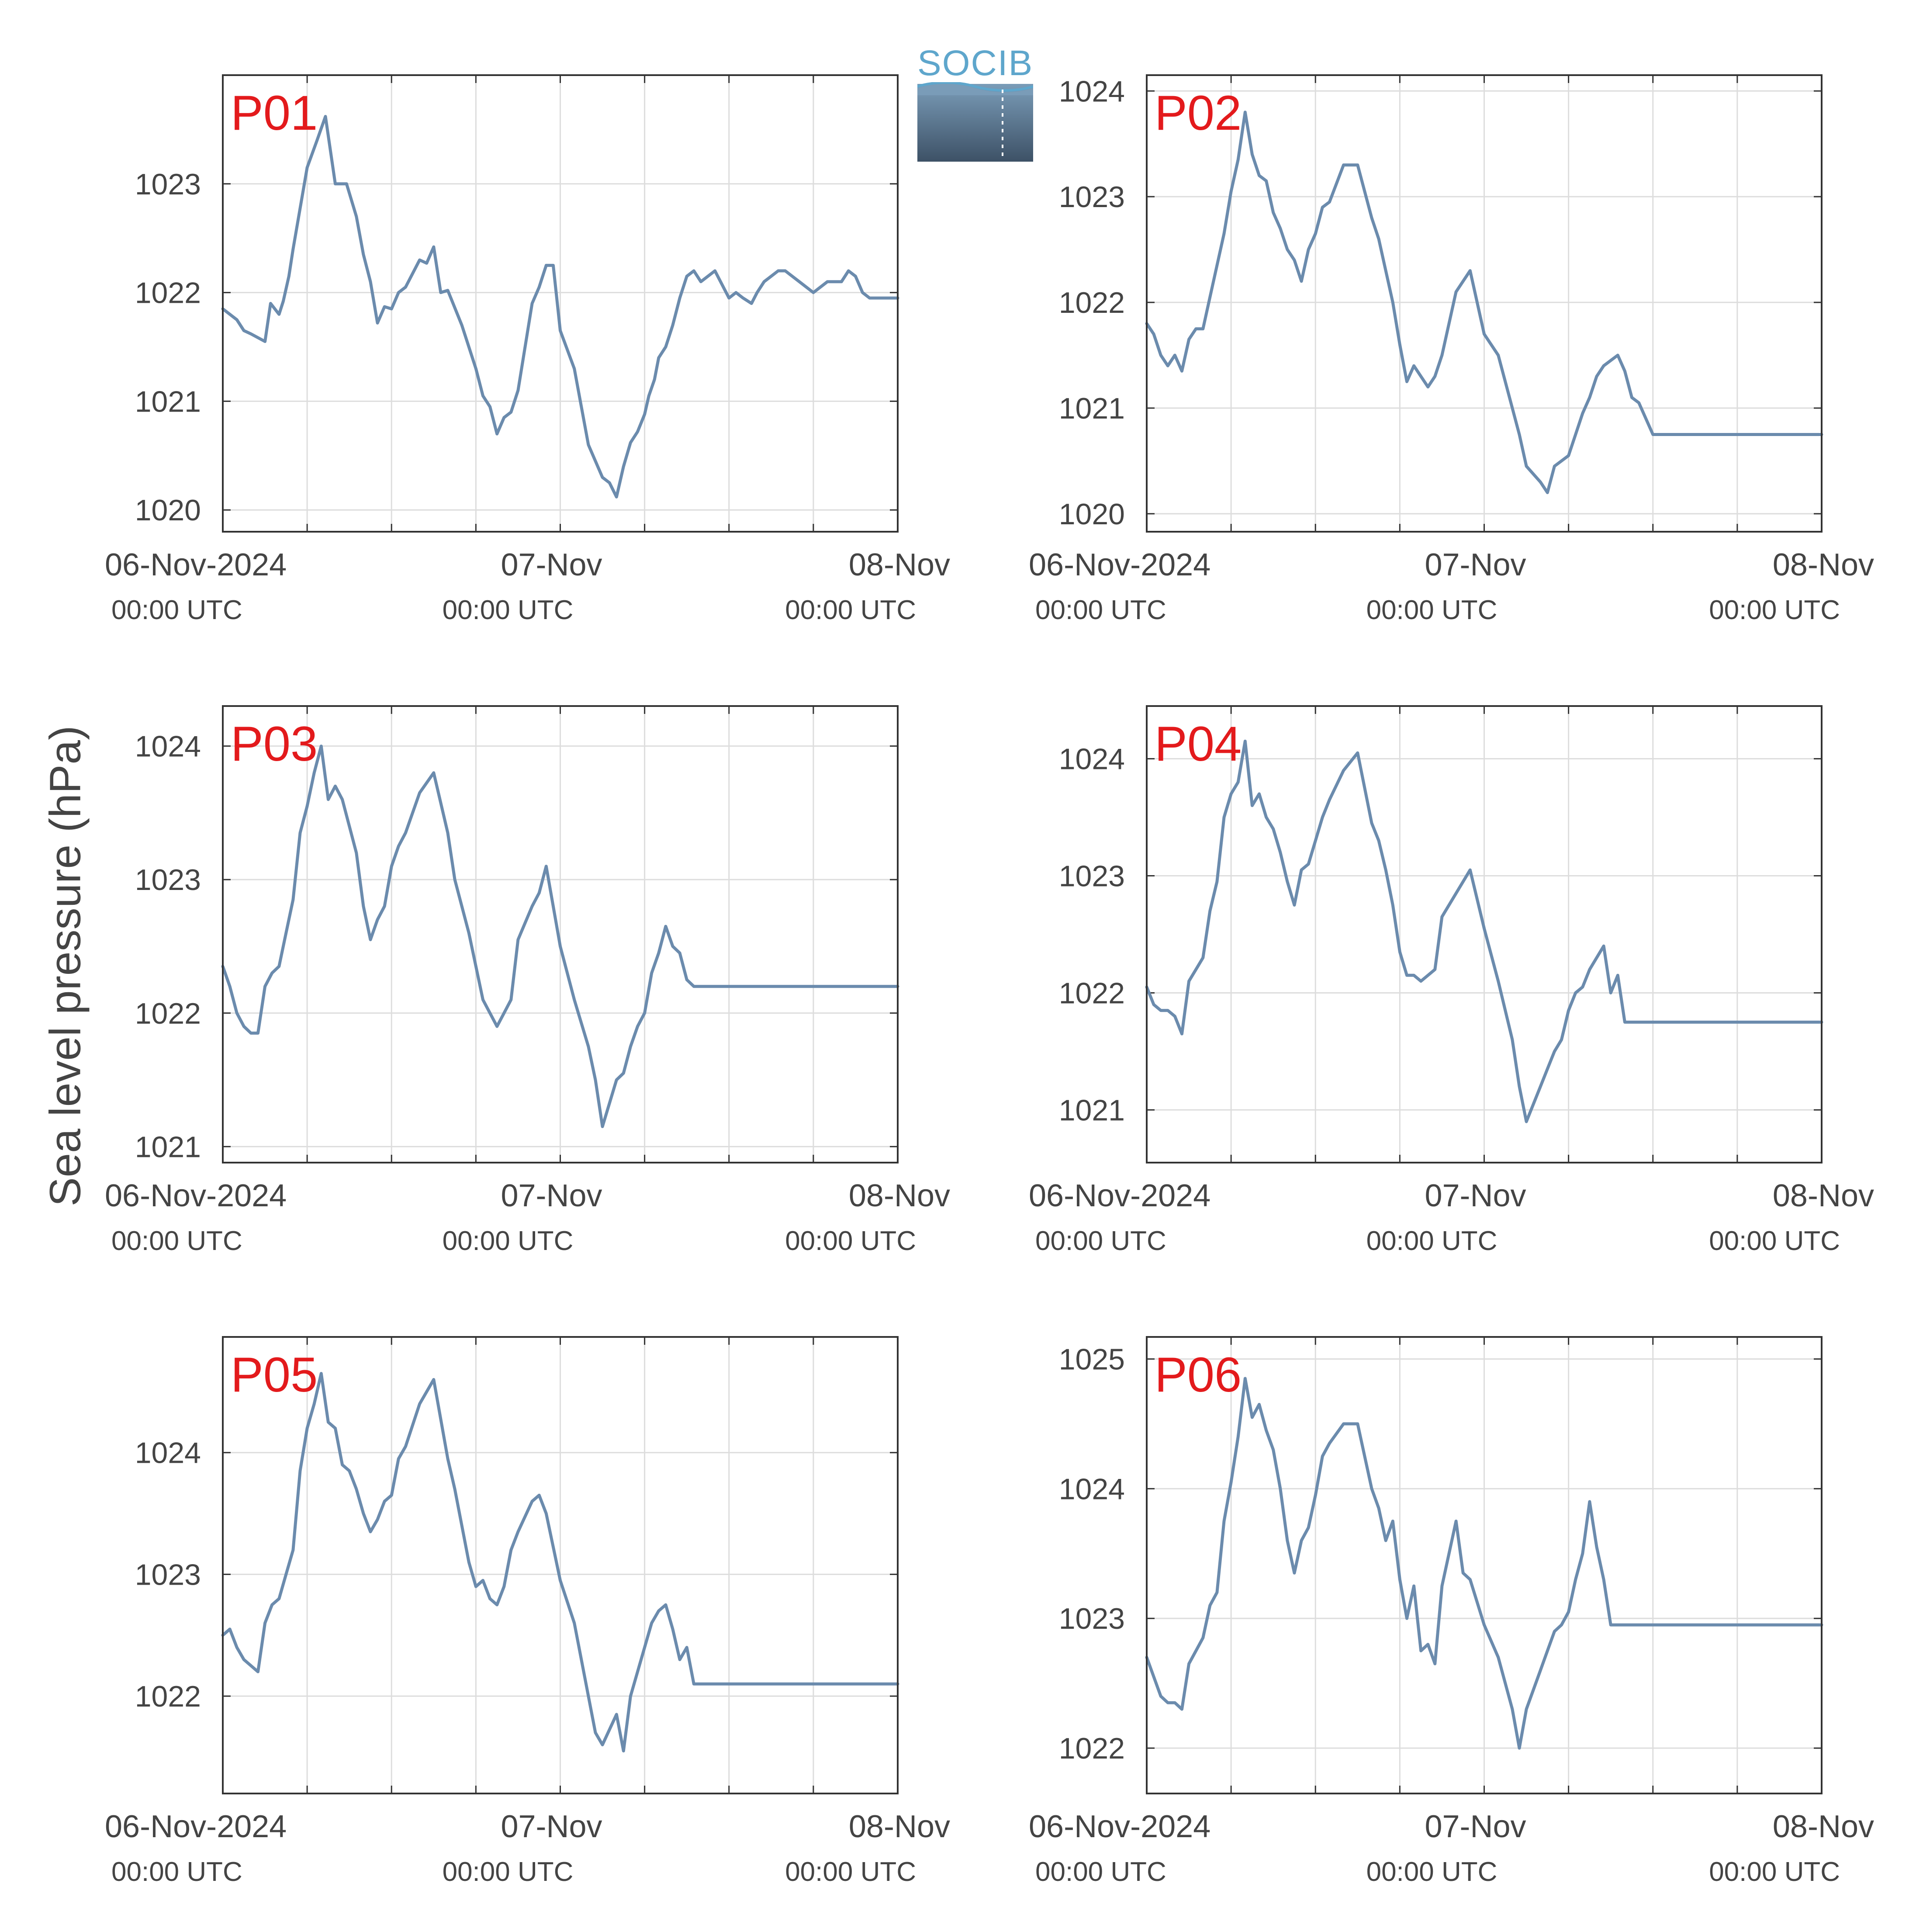 This screenshot has height=1932, width=1916. I want to click on panel-label: P02, so click(1198, 113).